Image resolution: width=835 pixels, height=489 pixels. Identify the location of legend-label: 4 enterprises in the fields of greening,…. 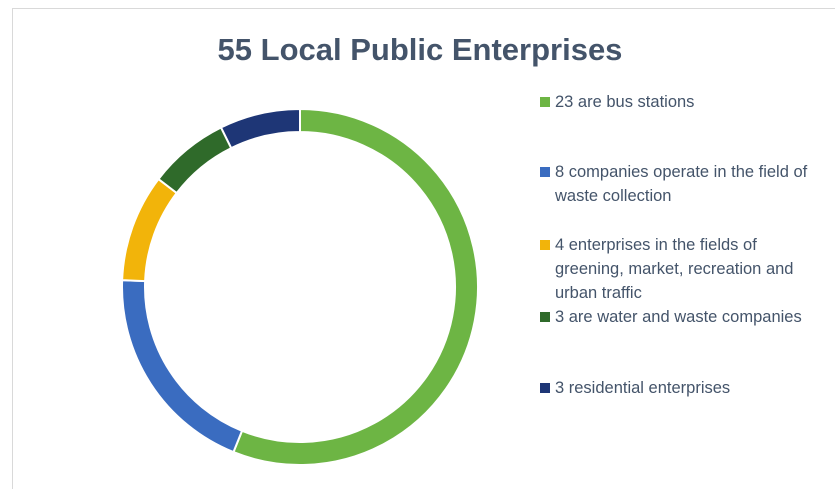
(674, 269).